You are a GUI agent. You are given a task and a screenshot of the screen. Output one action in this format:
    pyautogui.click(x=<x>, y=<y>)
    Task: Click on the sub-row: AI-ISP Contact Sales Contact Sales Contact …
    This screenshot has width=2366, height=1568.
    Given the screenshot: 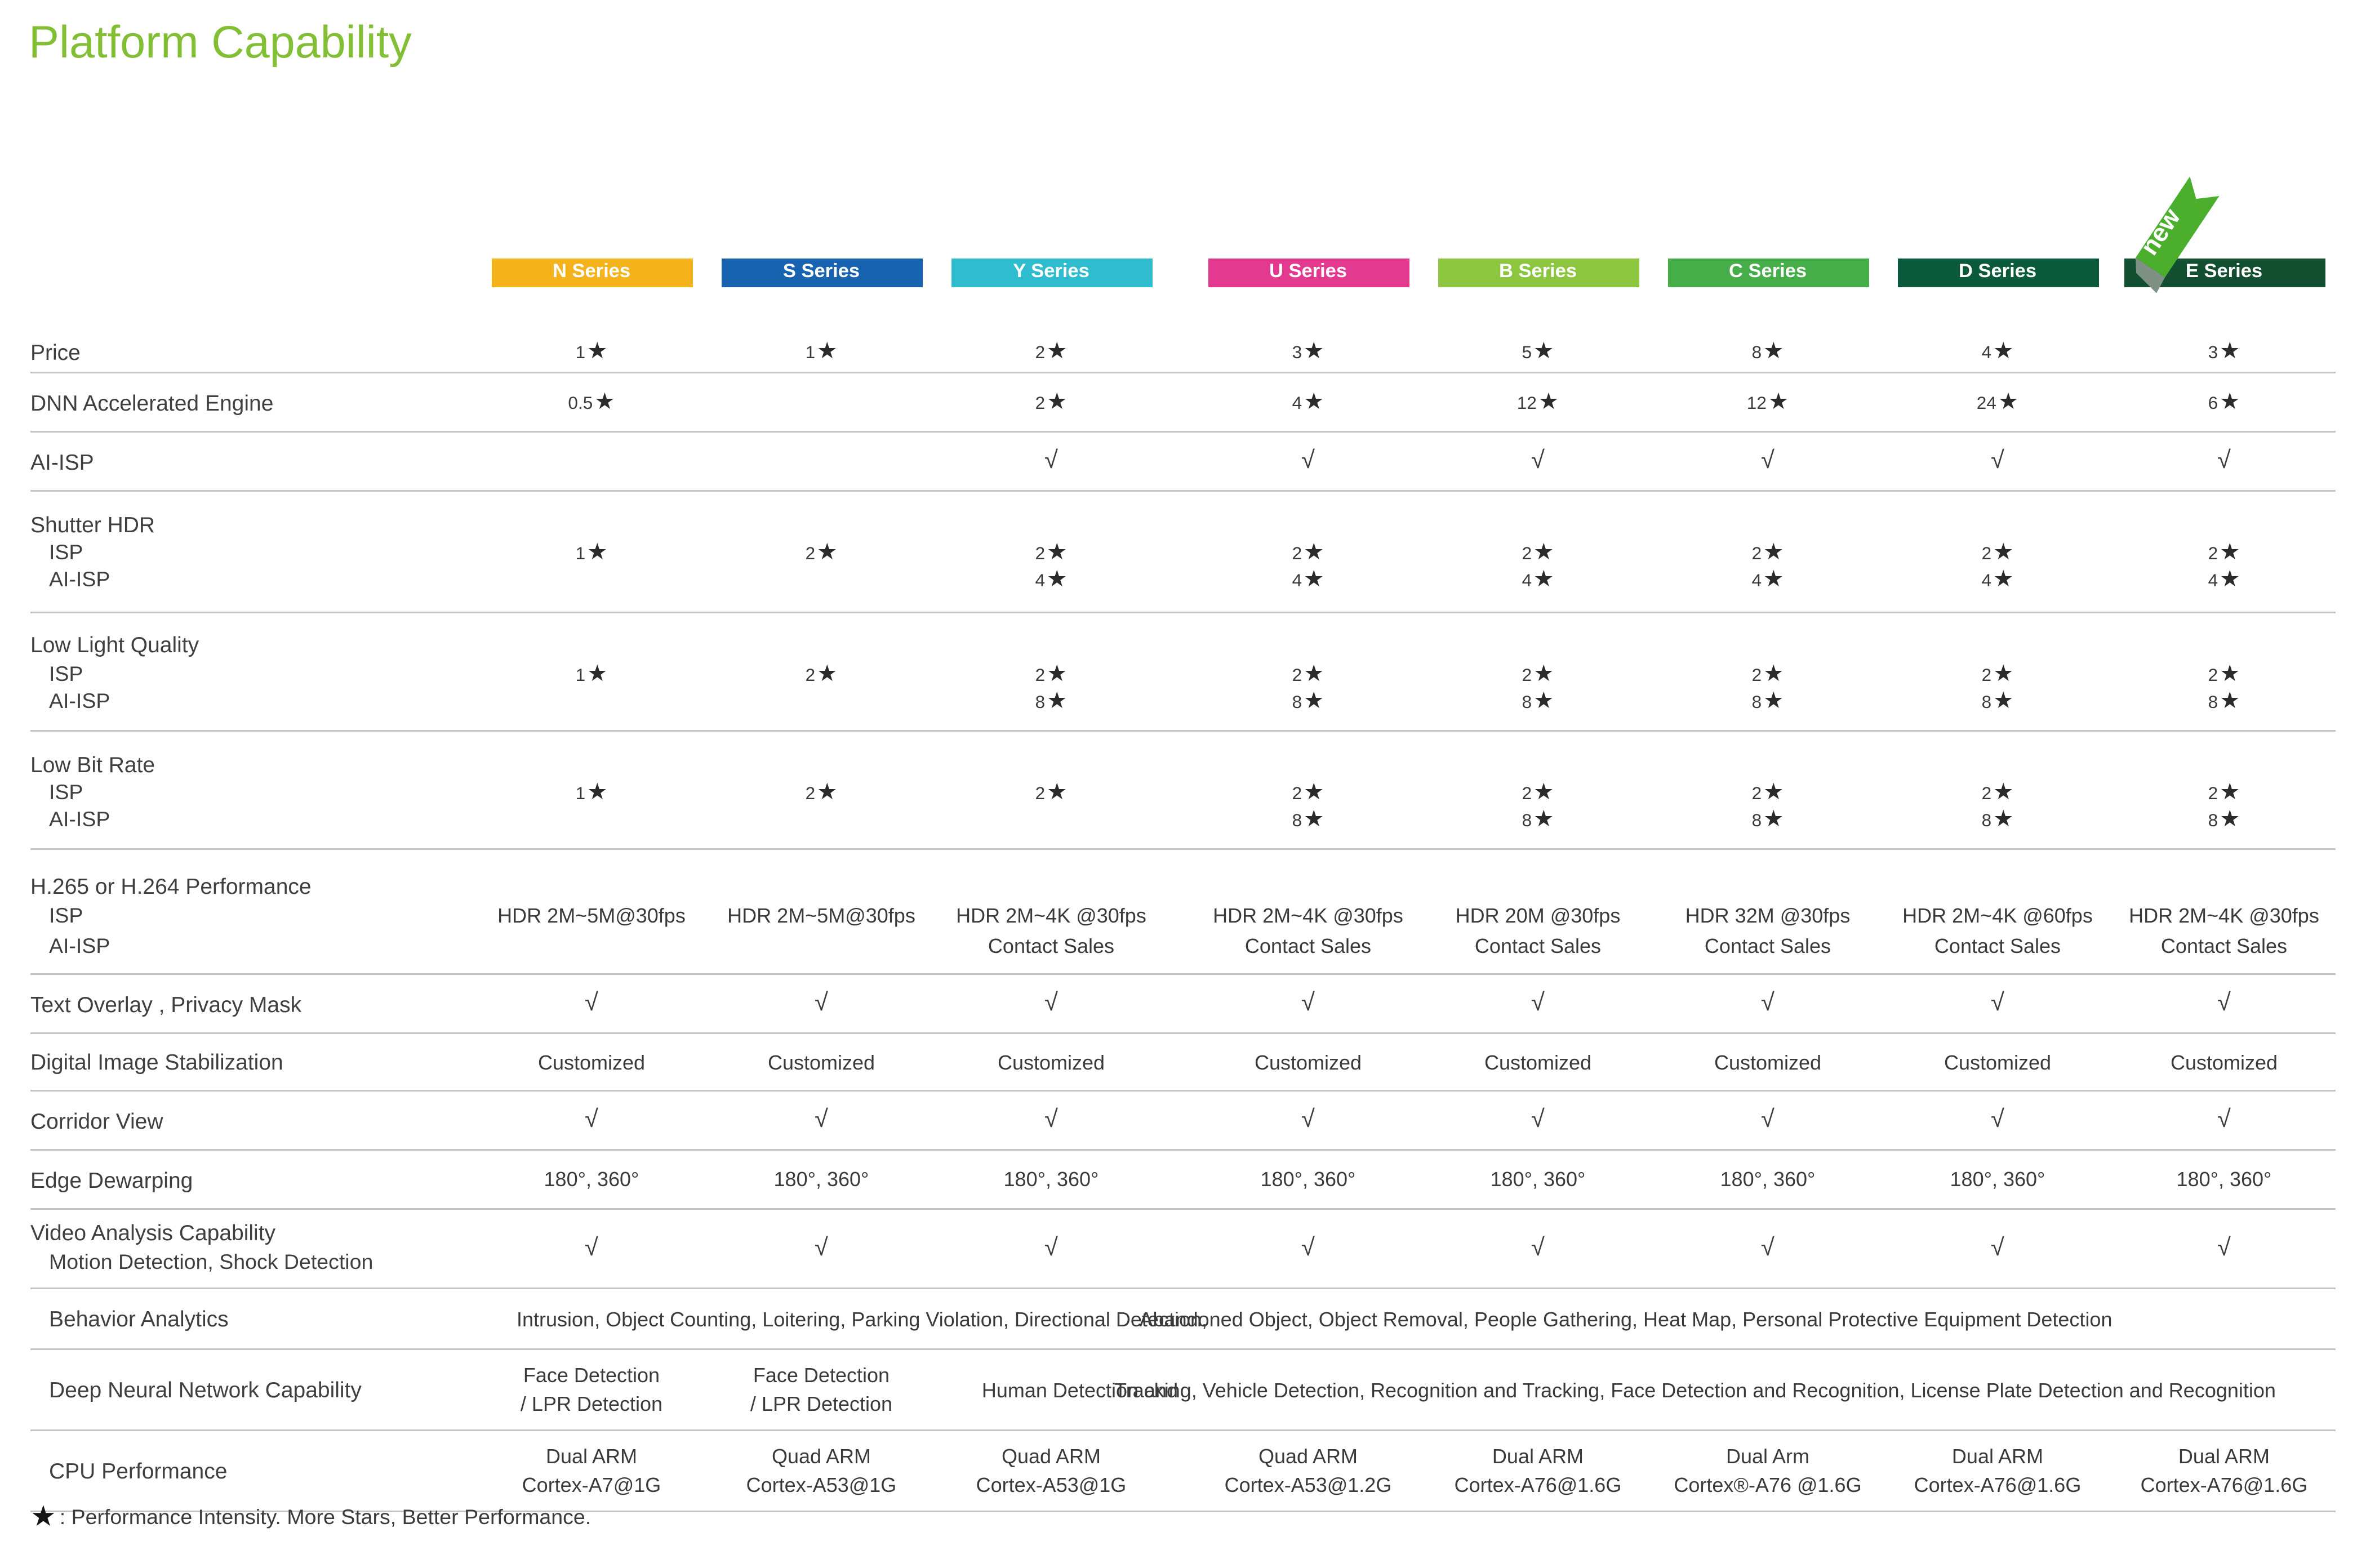 What is the action you would take?
    pyautogui.click(x=1183, y=946)
    